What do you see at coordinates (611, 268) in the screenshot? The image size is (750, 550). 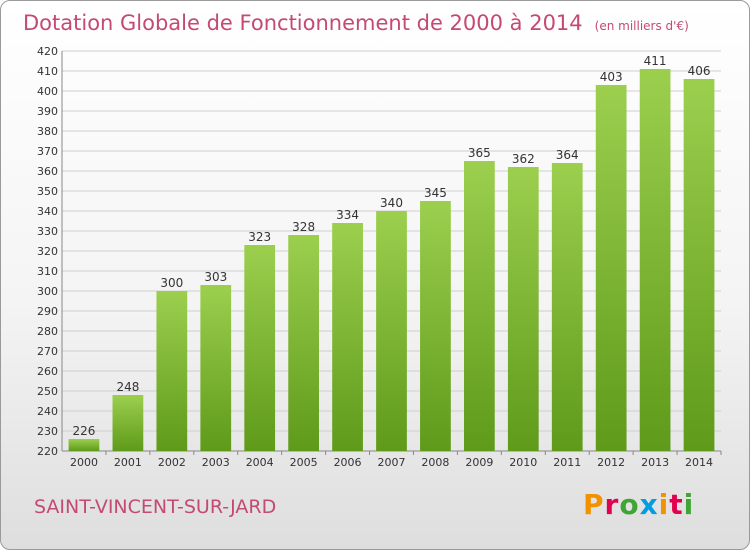 I see `bar-2012` at bounding box center [611, 268].